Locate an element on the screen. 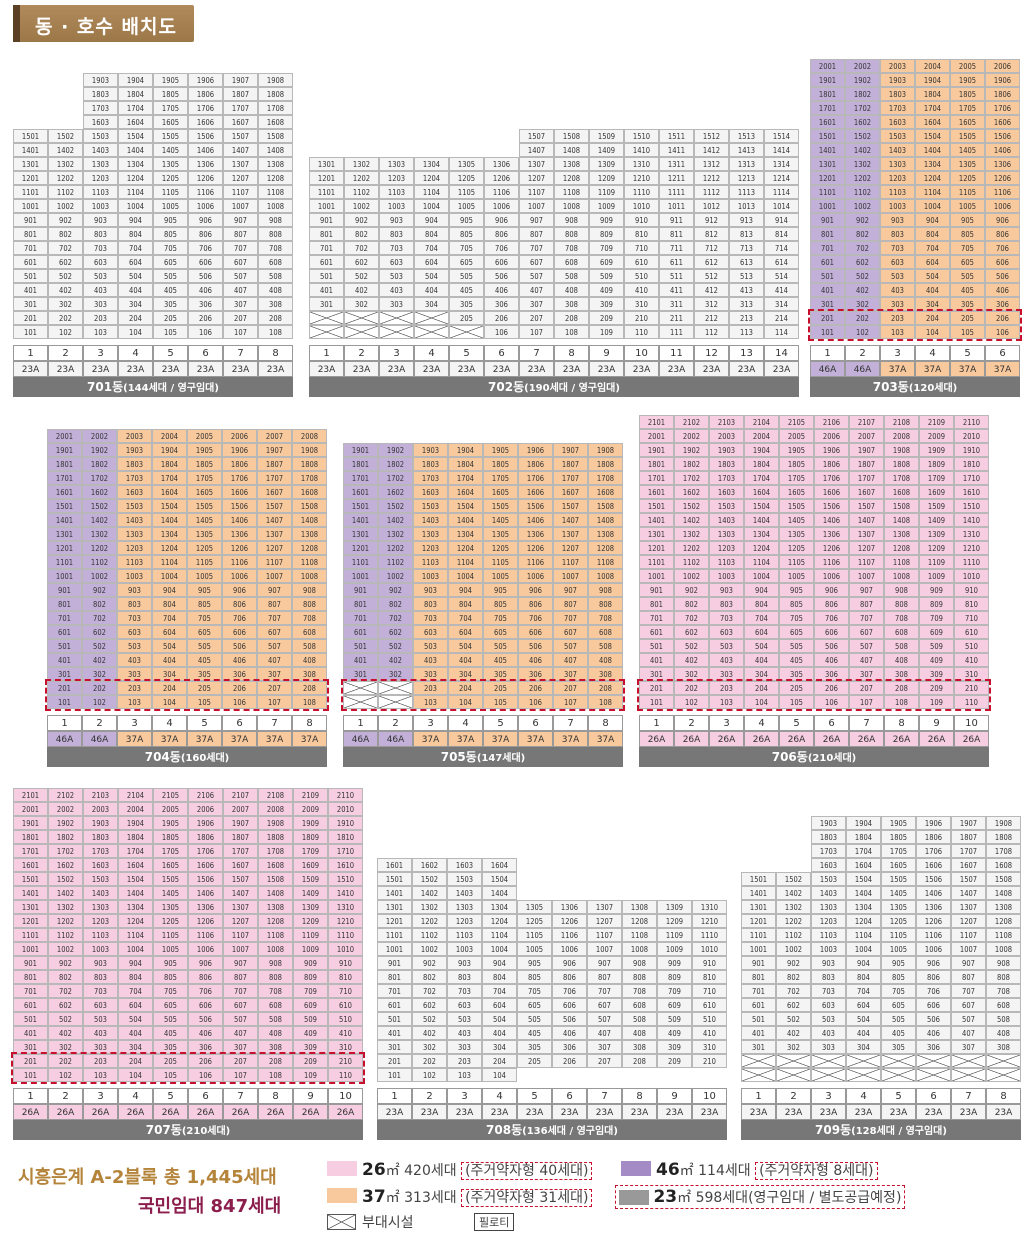 This screenshot has height=1235, width=1026. unit-702-902: 902 is located at coordinates (361, 220).